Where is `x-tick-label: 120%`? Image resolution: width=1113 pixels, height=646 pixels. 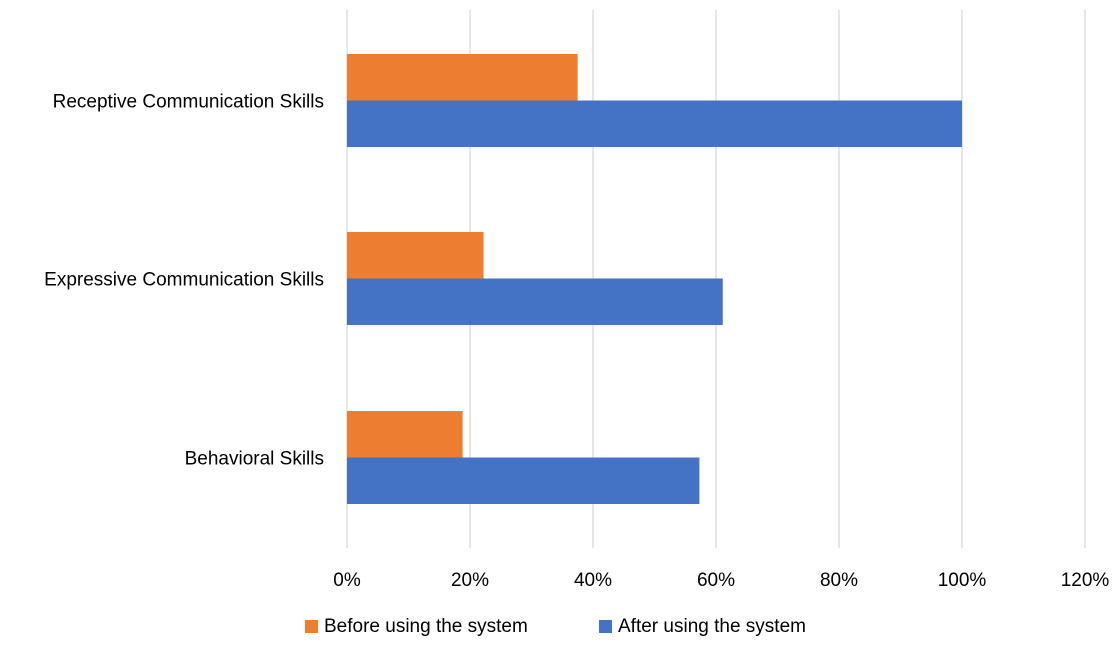 x-tick-label: 120% is located at coordinates (1085, 580).